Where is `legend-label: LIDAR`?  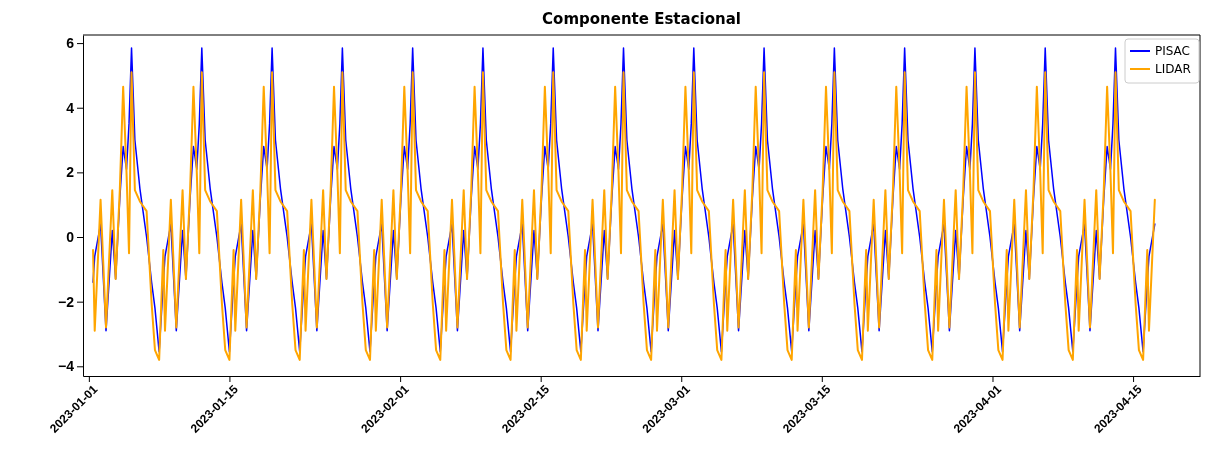 legend-label: LIDAR is located at coordinates (1173, 69).